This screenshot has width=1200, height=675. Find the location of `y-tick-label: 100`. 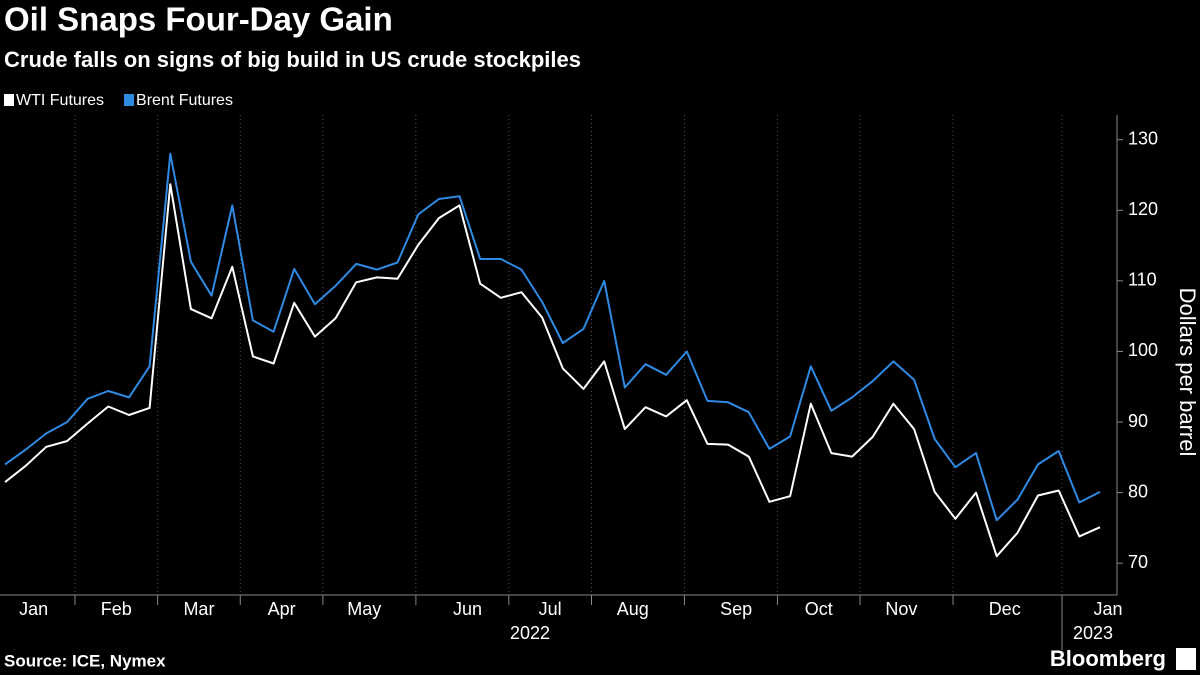

y-tick-label: 100 is located at coordinates (1143, 350).